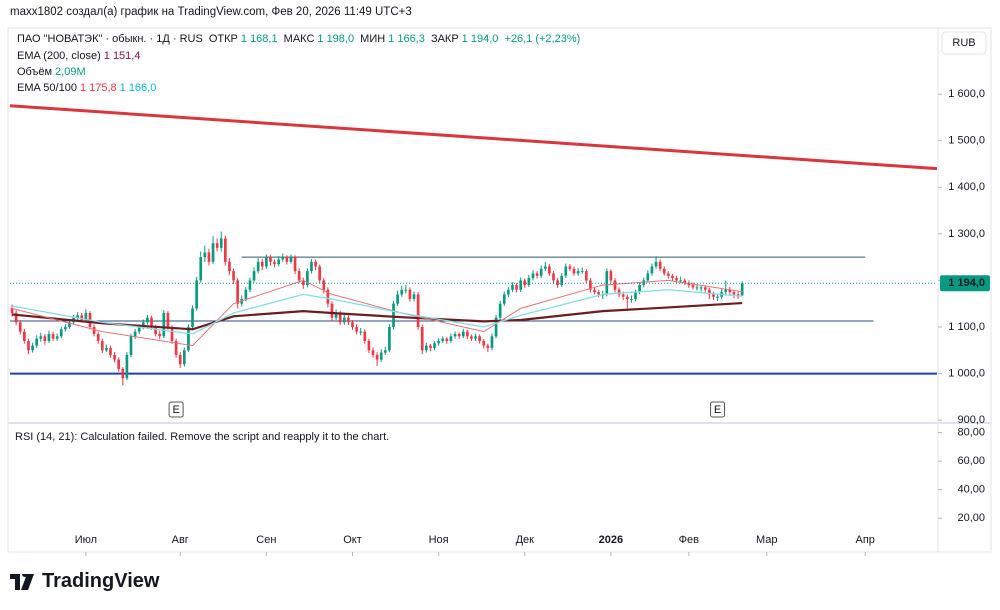 The width and height of the screenshot is (1000, 610). Describe the element at coordinates (966, 234) in the screenshot. I see `y-tick-label: 1 300,0` at that location.